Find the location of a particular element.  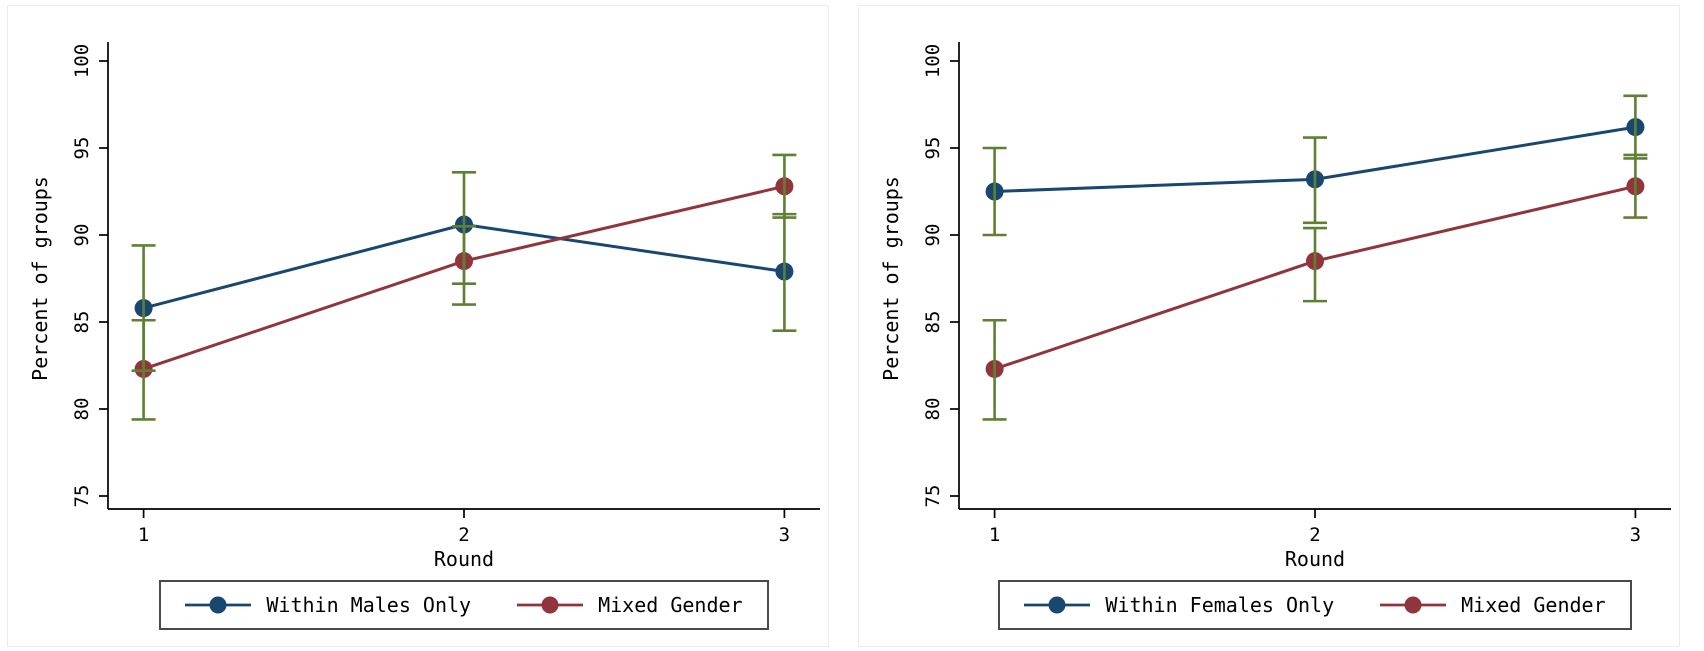

females-legend-box: Within Females Only Mixed Gender is located at coordinates (1315, 605).